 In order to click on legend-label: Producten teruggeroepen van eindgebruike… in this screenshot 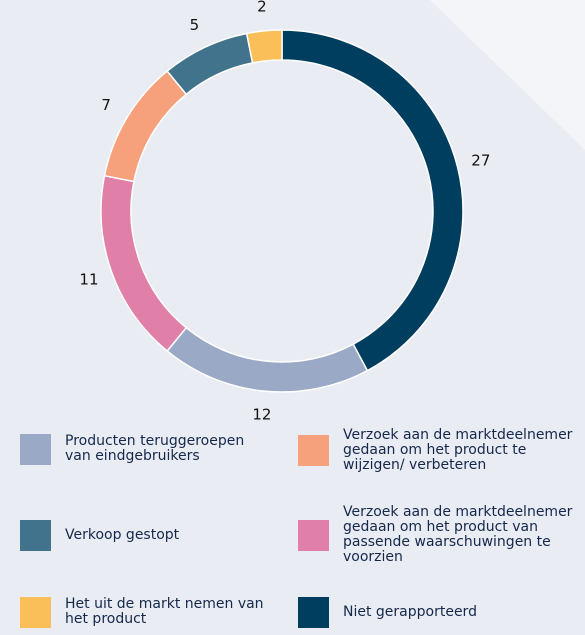, I will do `click(155, 448)`.